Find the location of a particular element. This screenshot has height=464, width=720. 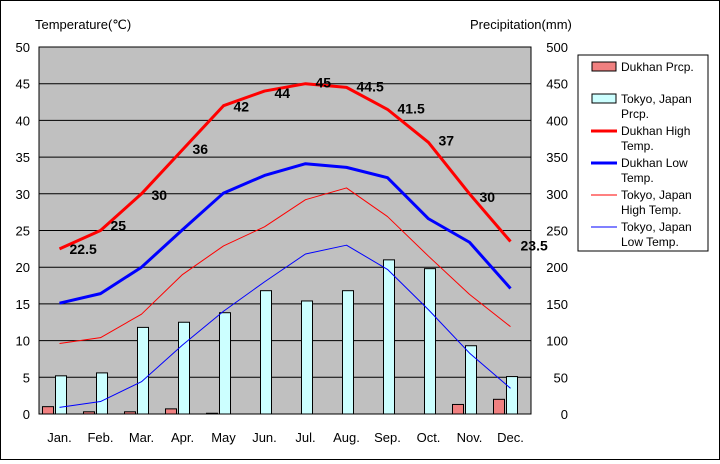

x-tick-label: Jun. is located at coordinates (264, 437).